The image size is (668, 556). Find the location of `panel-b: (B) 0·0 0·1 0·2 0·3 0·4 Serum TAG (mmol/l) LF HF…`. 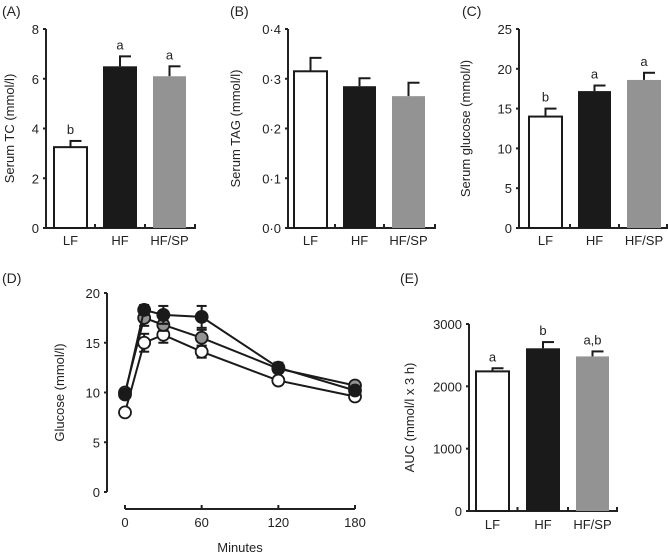

panel-b: (B) 0·0 0·1 0·2 0·3 0·4 Serum TAG (mmol/l) LF HF… is located at coordinates (332, 125).